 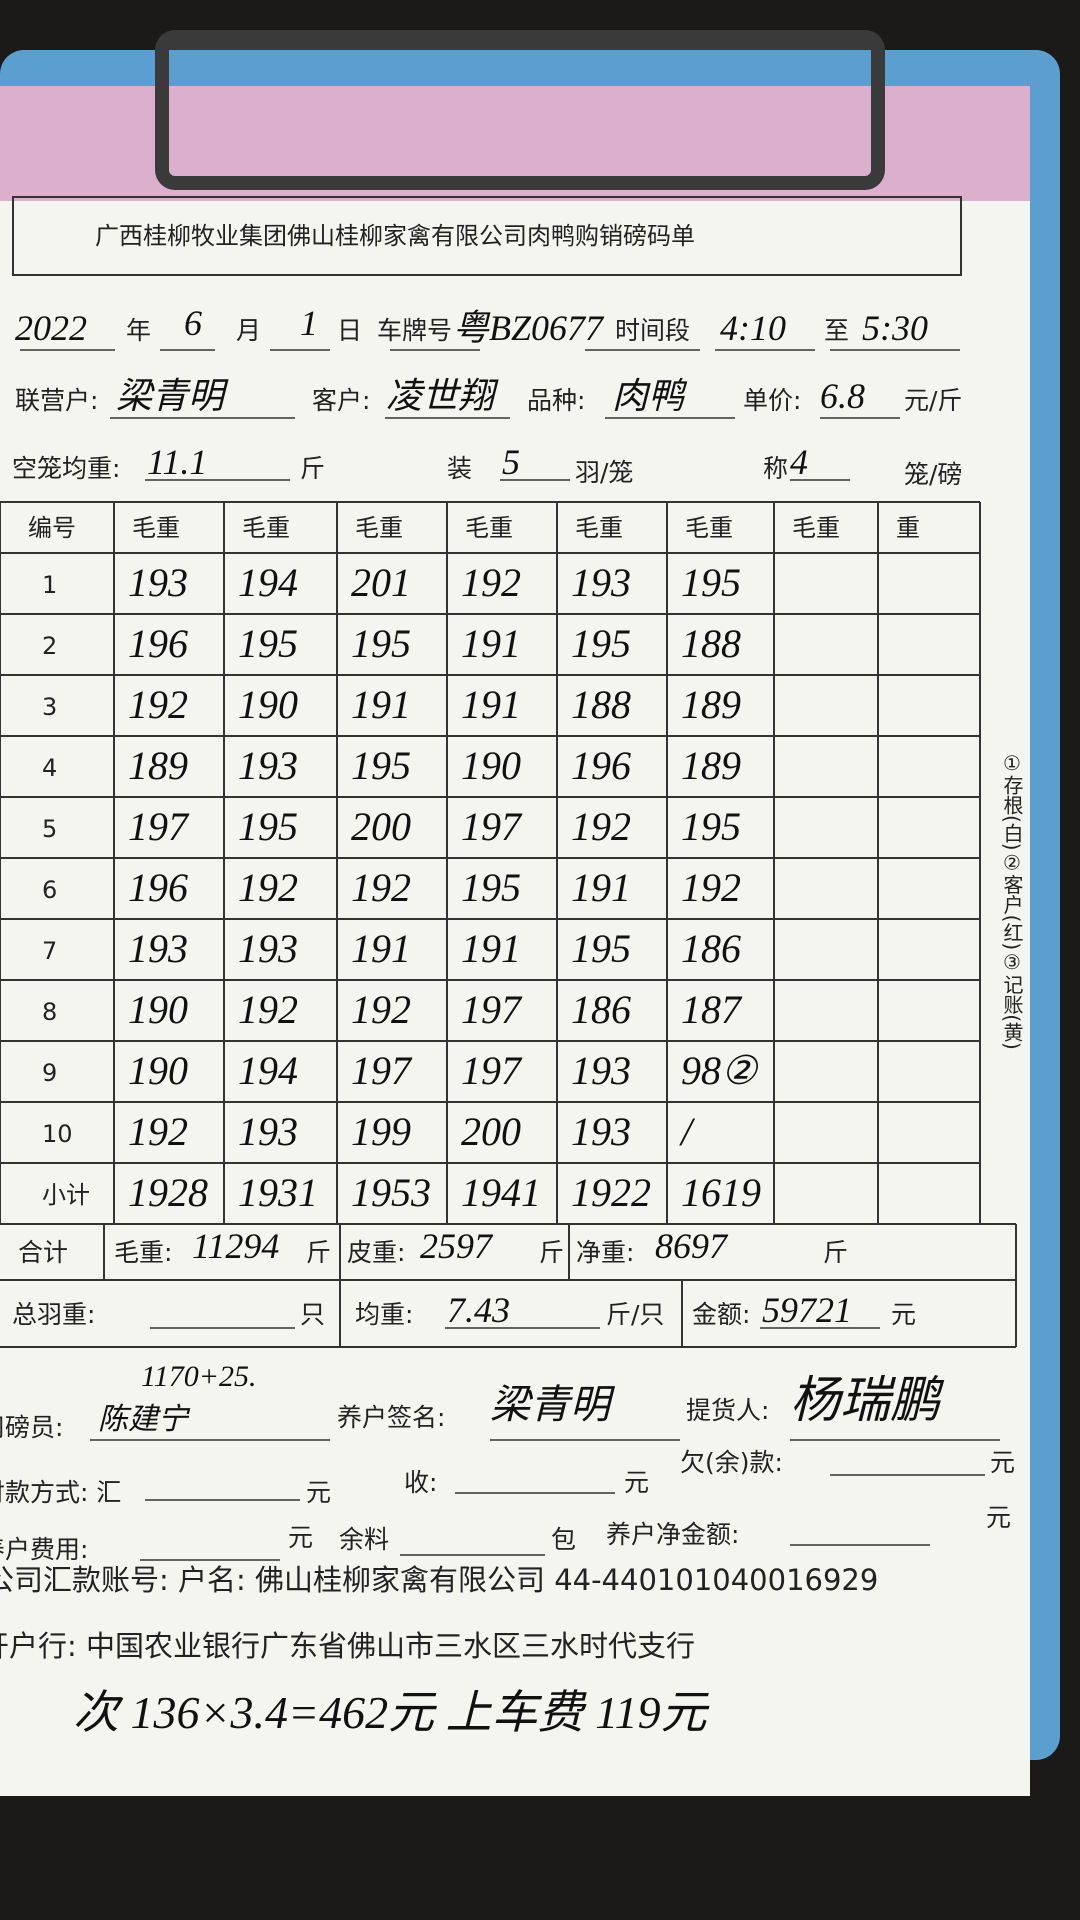 What do you see at coordinates (895, 328) in the screenshot?
I see `end: 5:30` at bounding box center [895, 328].